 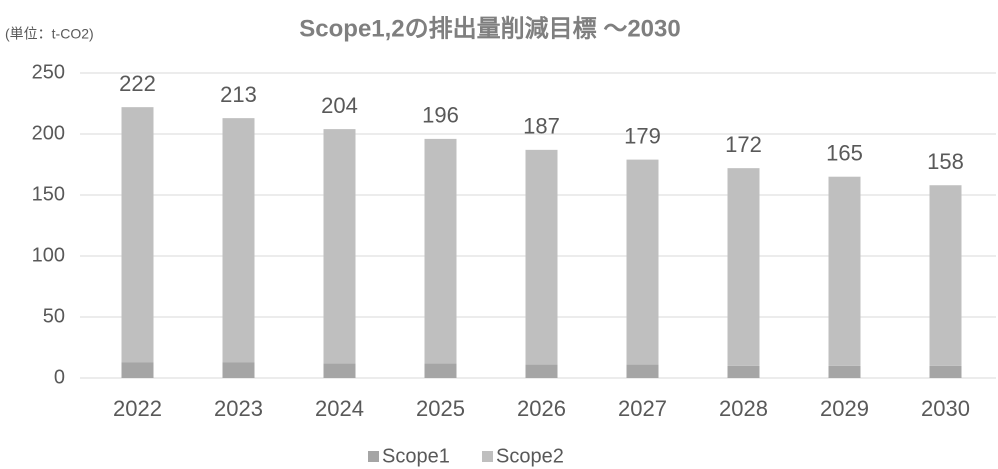 I want to click on total-label: 172, so click(x=743, y=144).